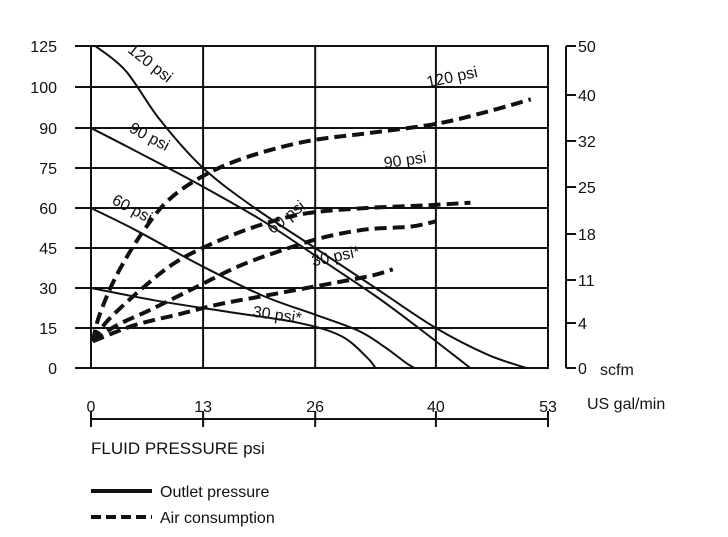 The width and height of the screenshot is (728, 537). I want to click on y-right-tick-label: 25, so click(587, 188).